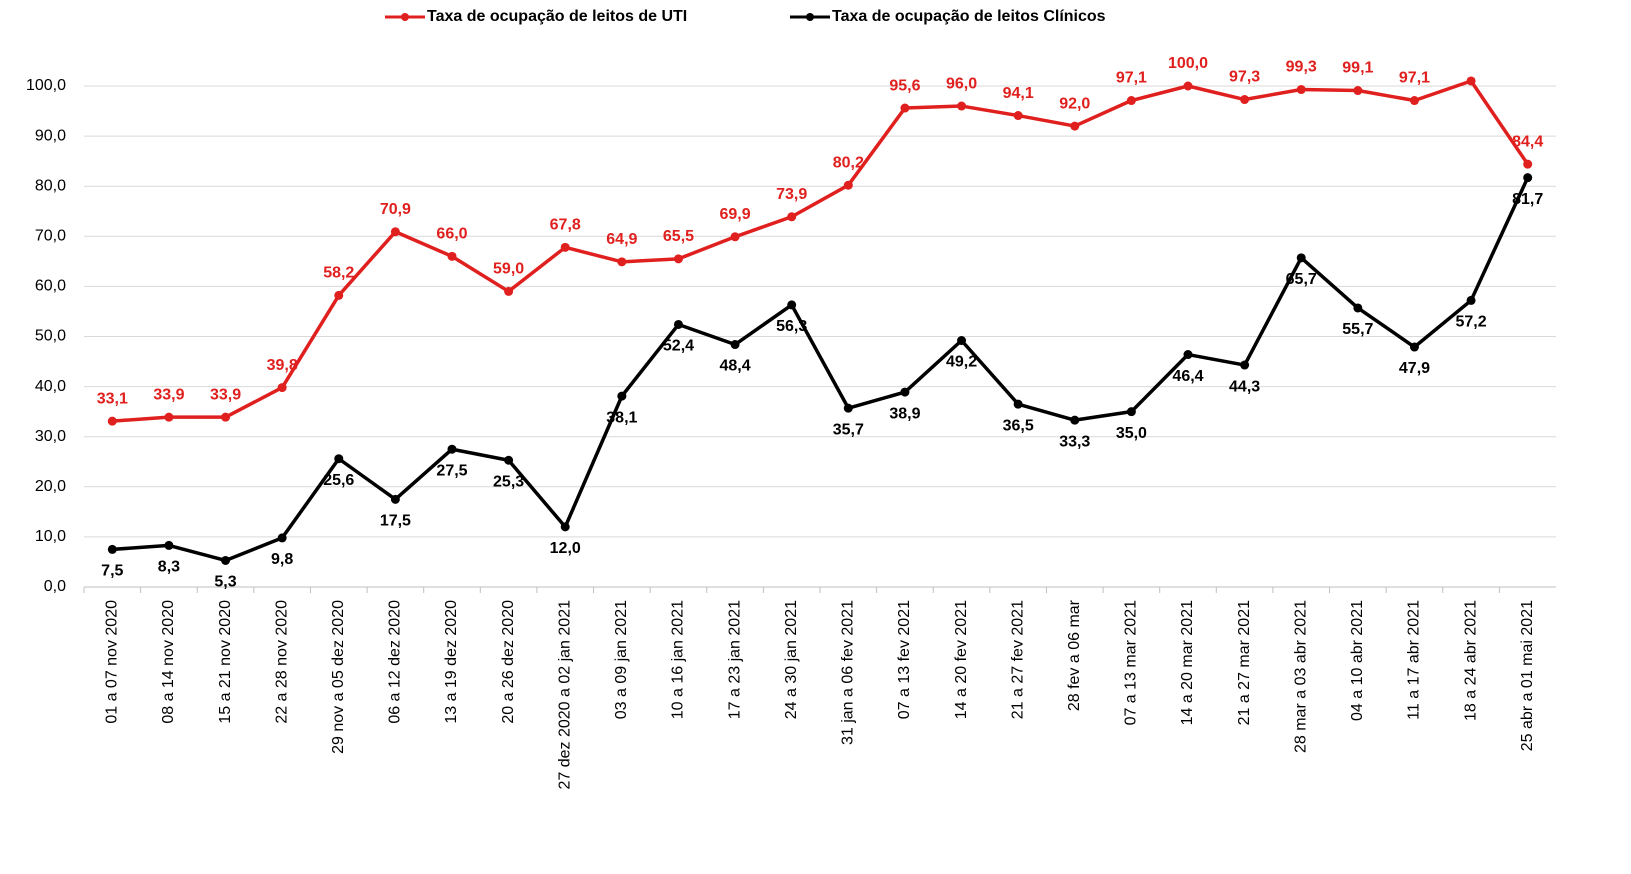 The height and width of the screenshot is (874, 1631). I want to click on x-tick-label: 14 a 20 mar 2021, so click(1187, 663).